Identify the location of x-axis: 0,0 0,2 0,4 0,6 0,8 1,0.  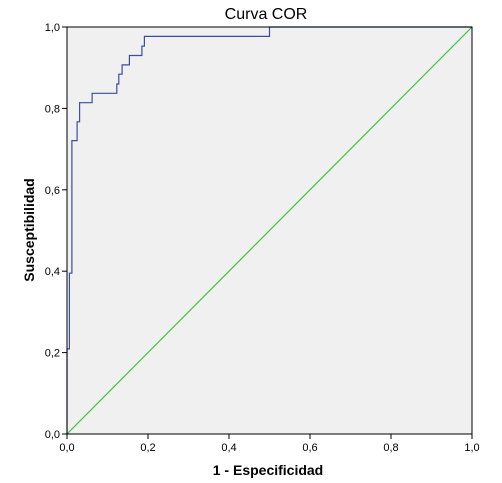
(269, 444).